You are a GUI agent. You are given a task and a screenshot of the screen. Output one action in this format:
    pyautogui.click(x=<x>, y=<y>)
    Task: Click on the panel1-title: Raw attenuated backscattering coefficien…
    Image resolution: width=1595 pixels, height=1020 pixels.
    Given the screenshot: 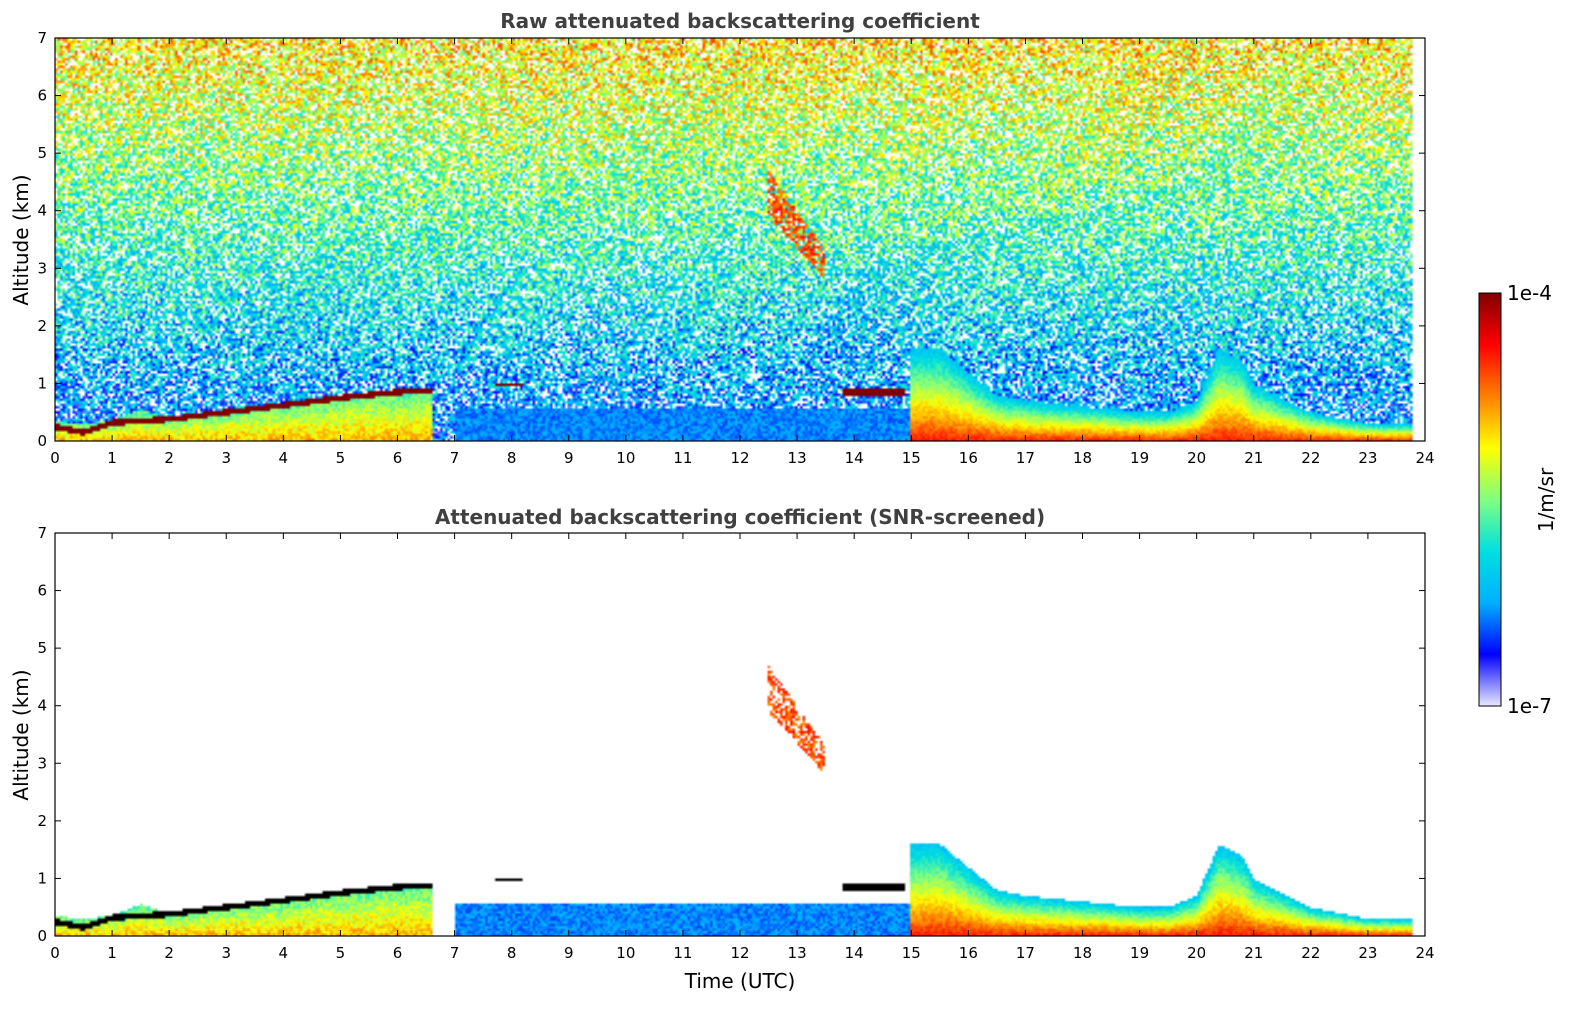 What is the action you would take?
    pyautogui.click(x=740, y=21)
    